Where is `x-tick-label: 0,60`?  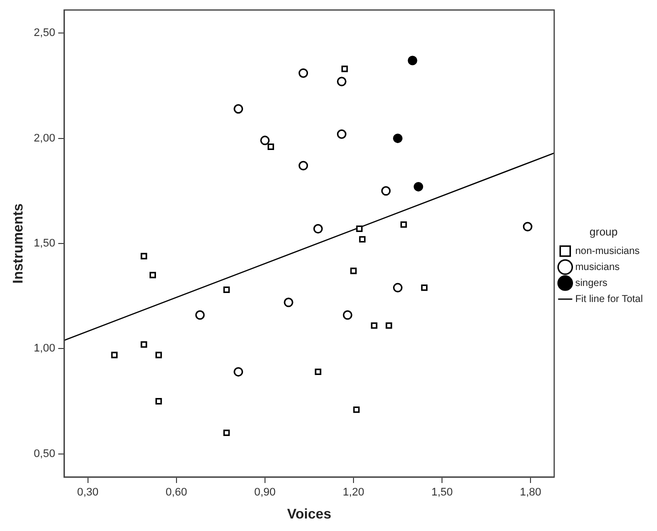
x-tick-label: 0,60 is located at coordinates (177, 492).